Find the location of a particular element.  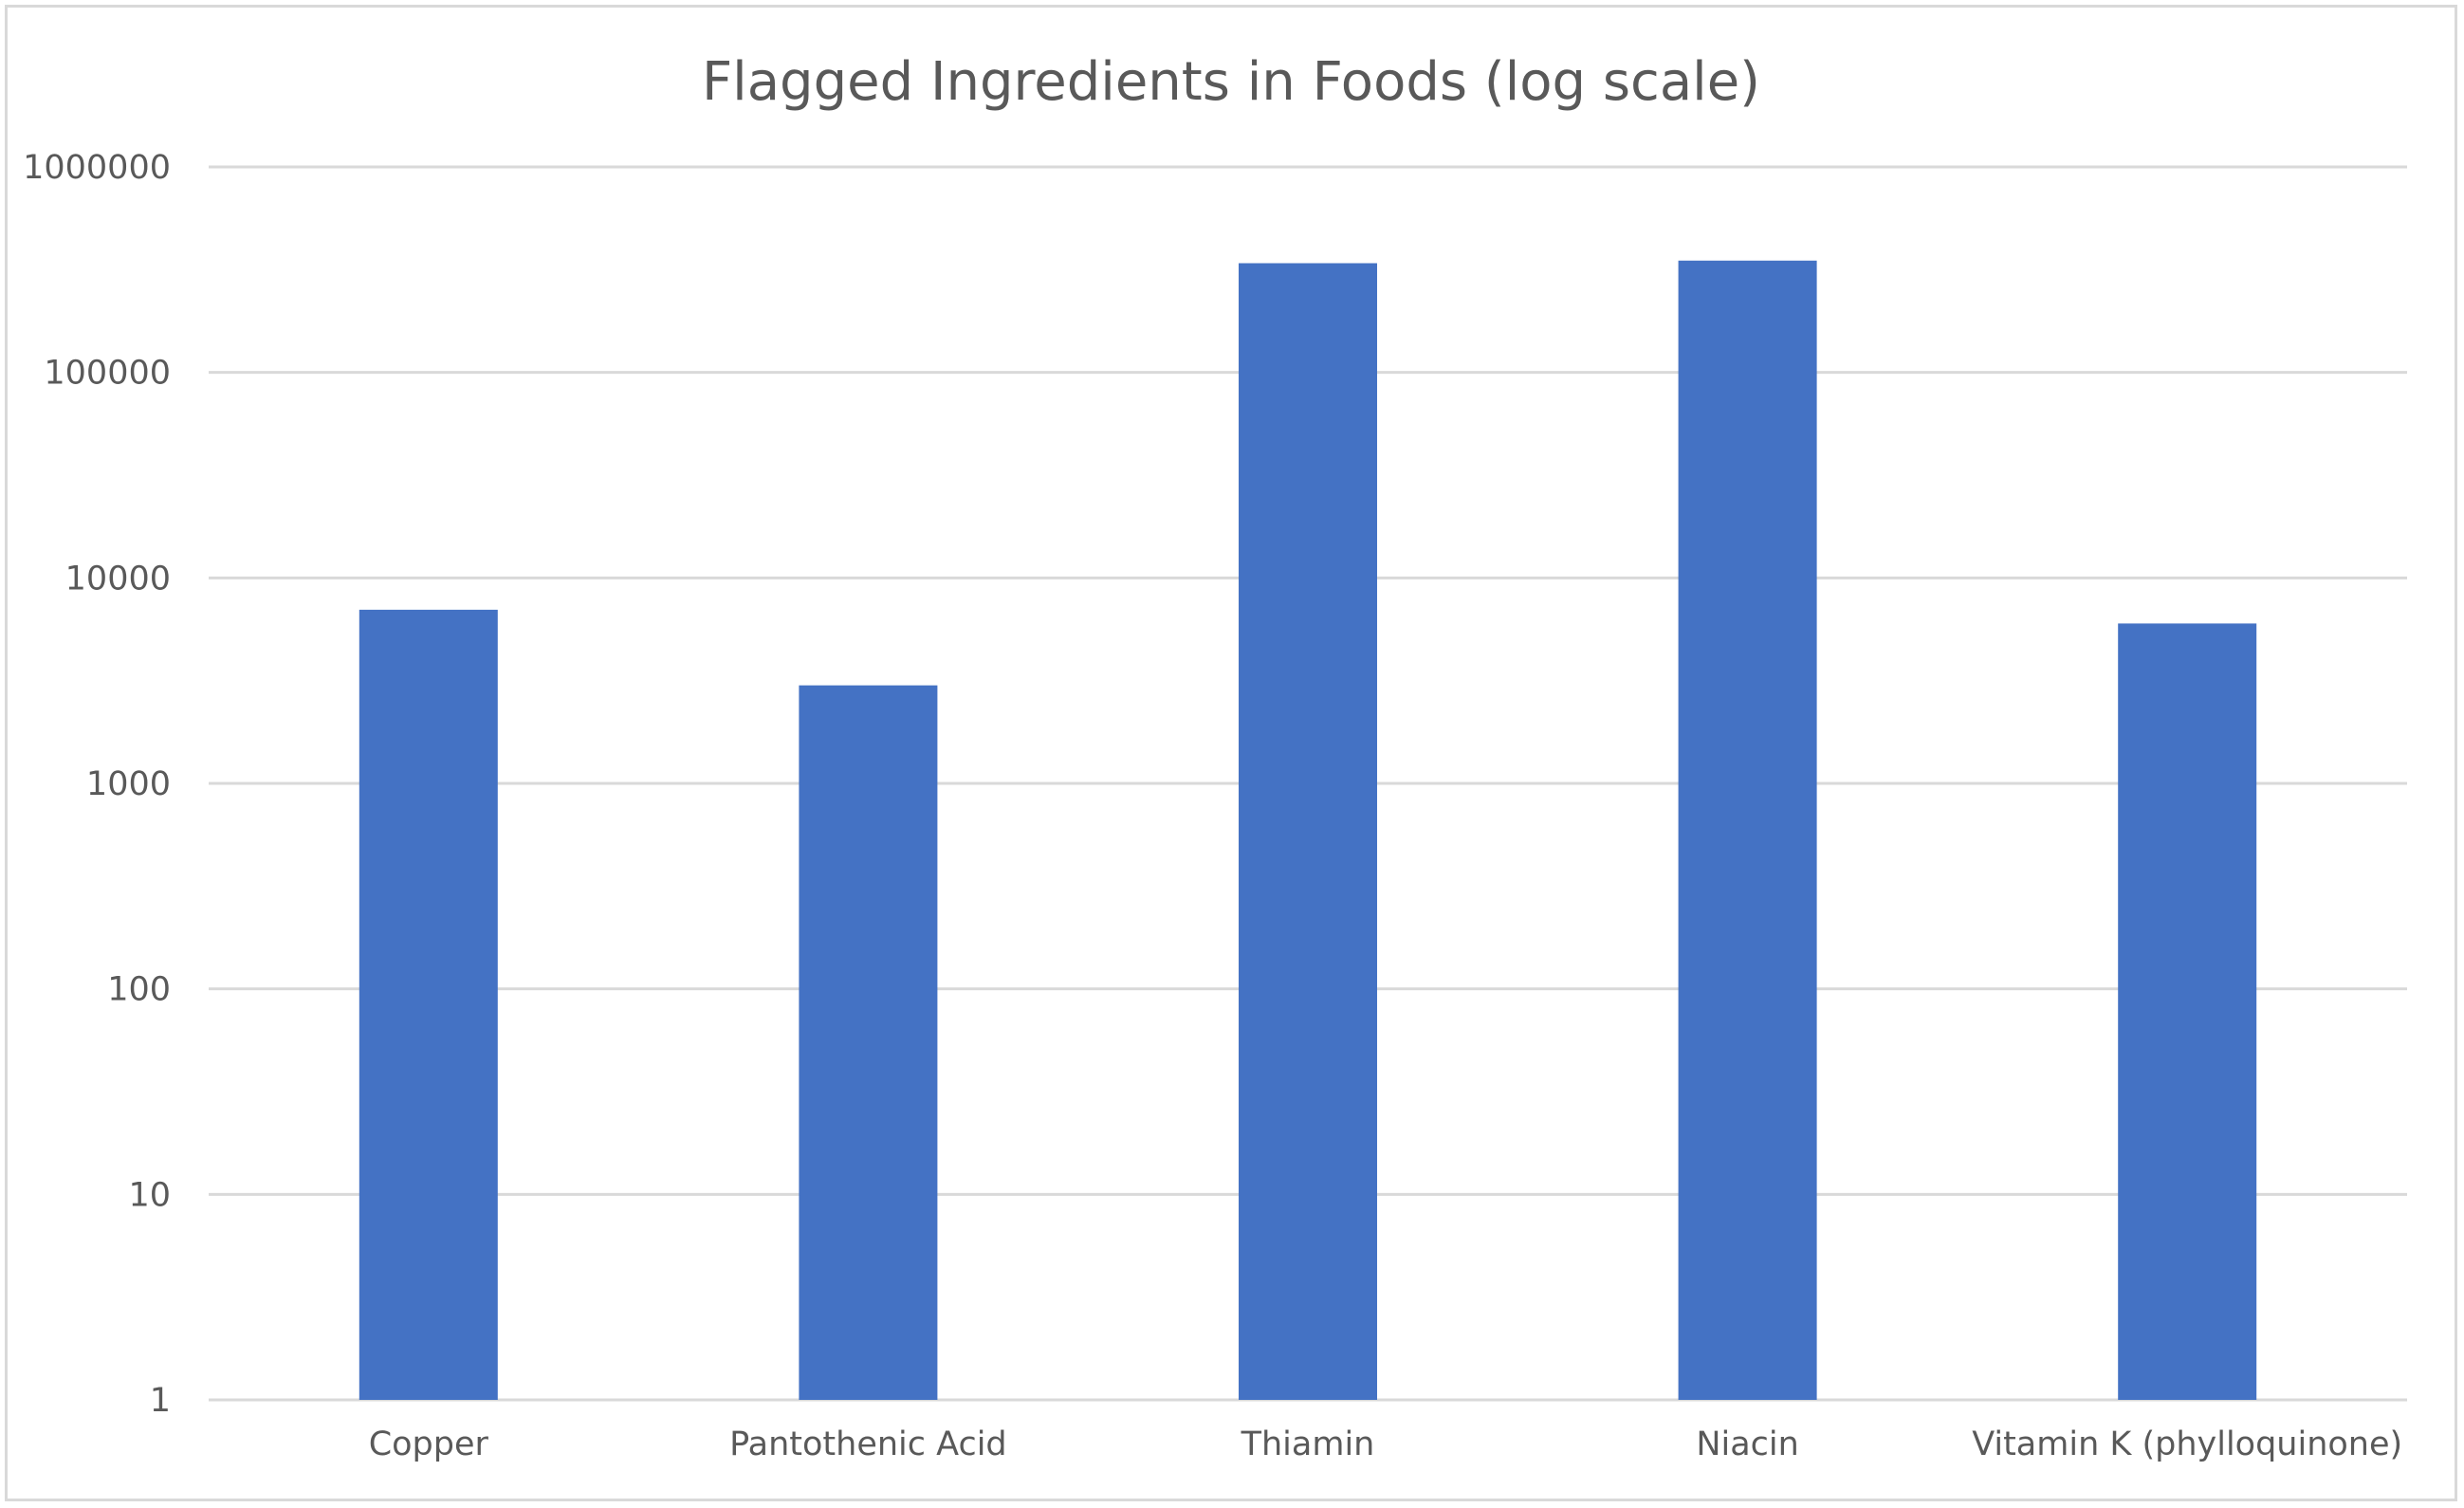

x-category-label: Pantothenic Acid is located at coordinates (868, 1444).